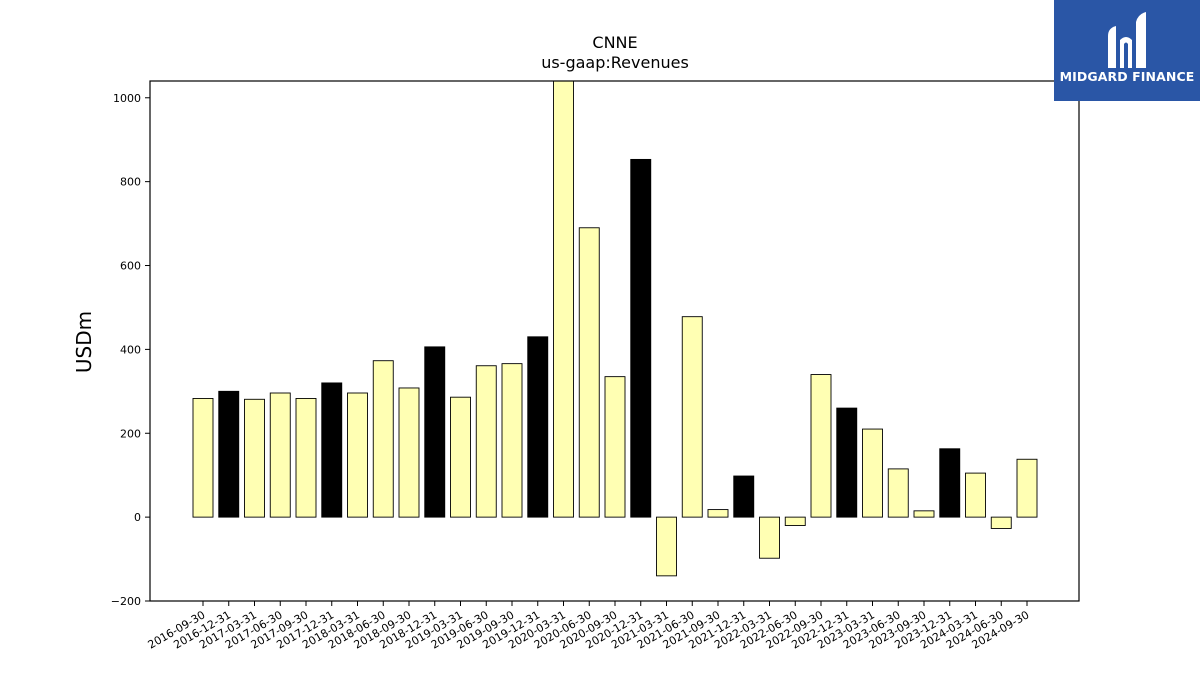  Describe the element at coordinates (84, 342) in the screenshot. I see `y-axis-label: USDm` at that location.